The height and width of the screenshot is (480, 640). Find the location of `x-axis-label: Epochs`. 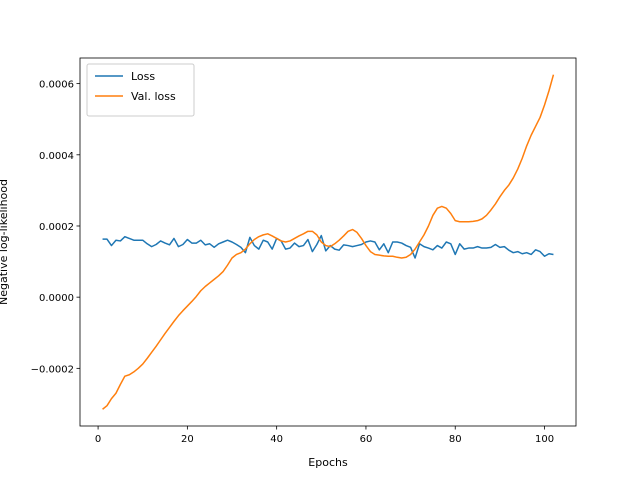

x-axis-label: Epochs is located at coordinates (328, 462).